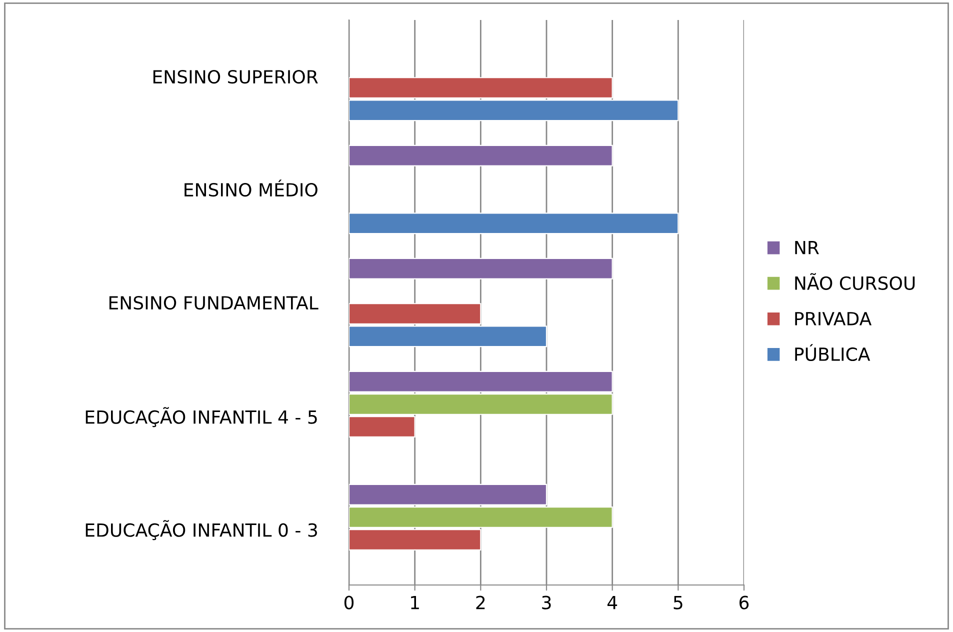  Describe the element at coordinates (612, 603) in the screenshot. I see `x-tick-label: 4` at that location.